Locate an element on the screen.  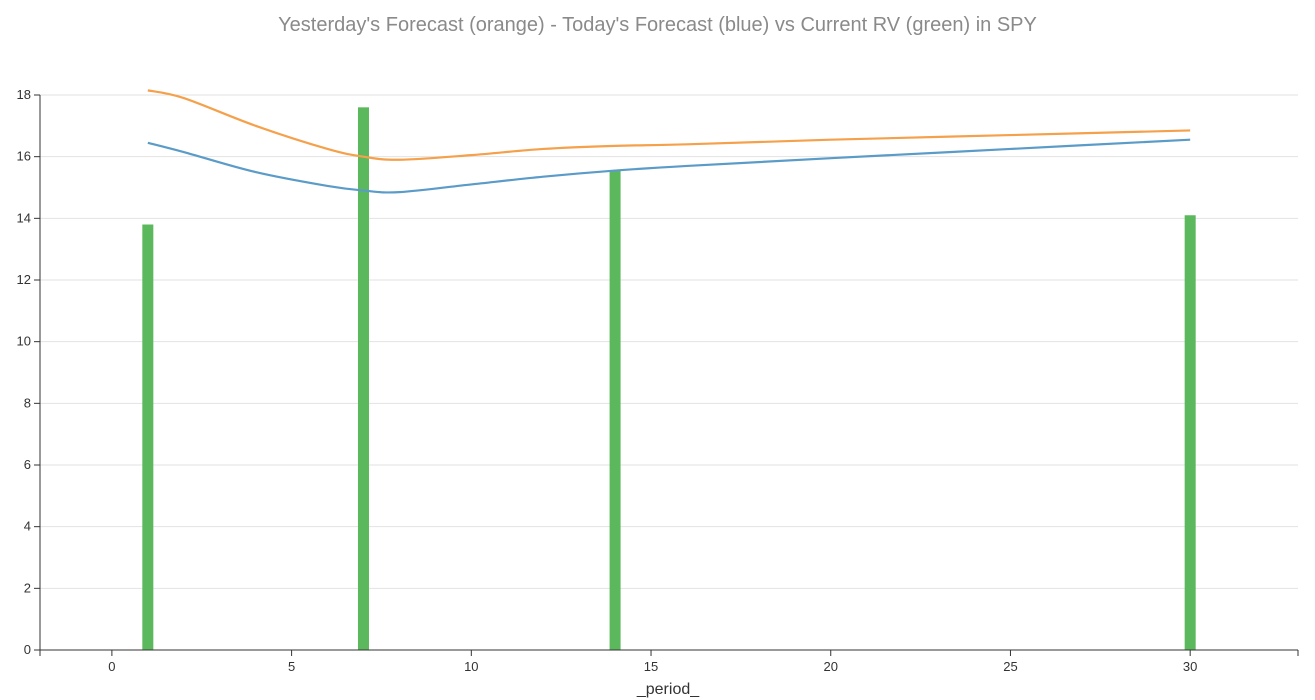
series-line-today-forecast is located at coordinates (669, 166).